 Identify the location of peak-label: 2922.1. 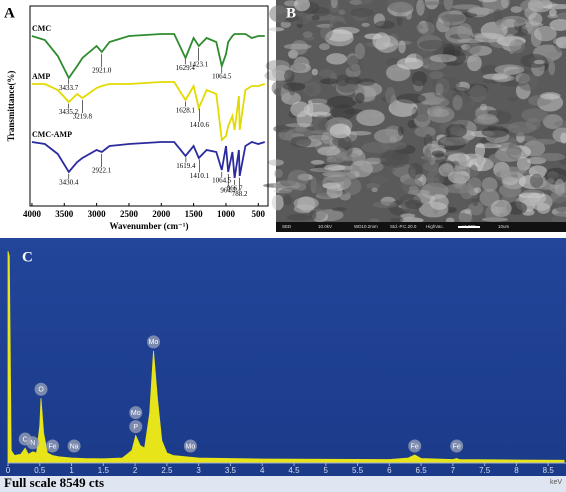
(102, 171).